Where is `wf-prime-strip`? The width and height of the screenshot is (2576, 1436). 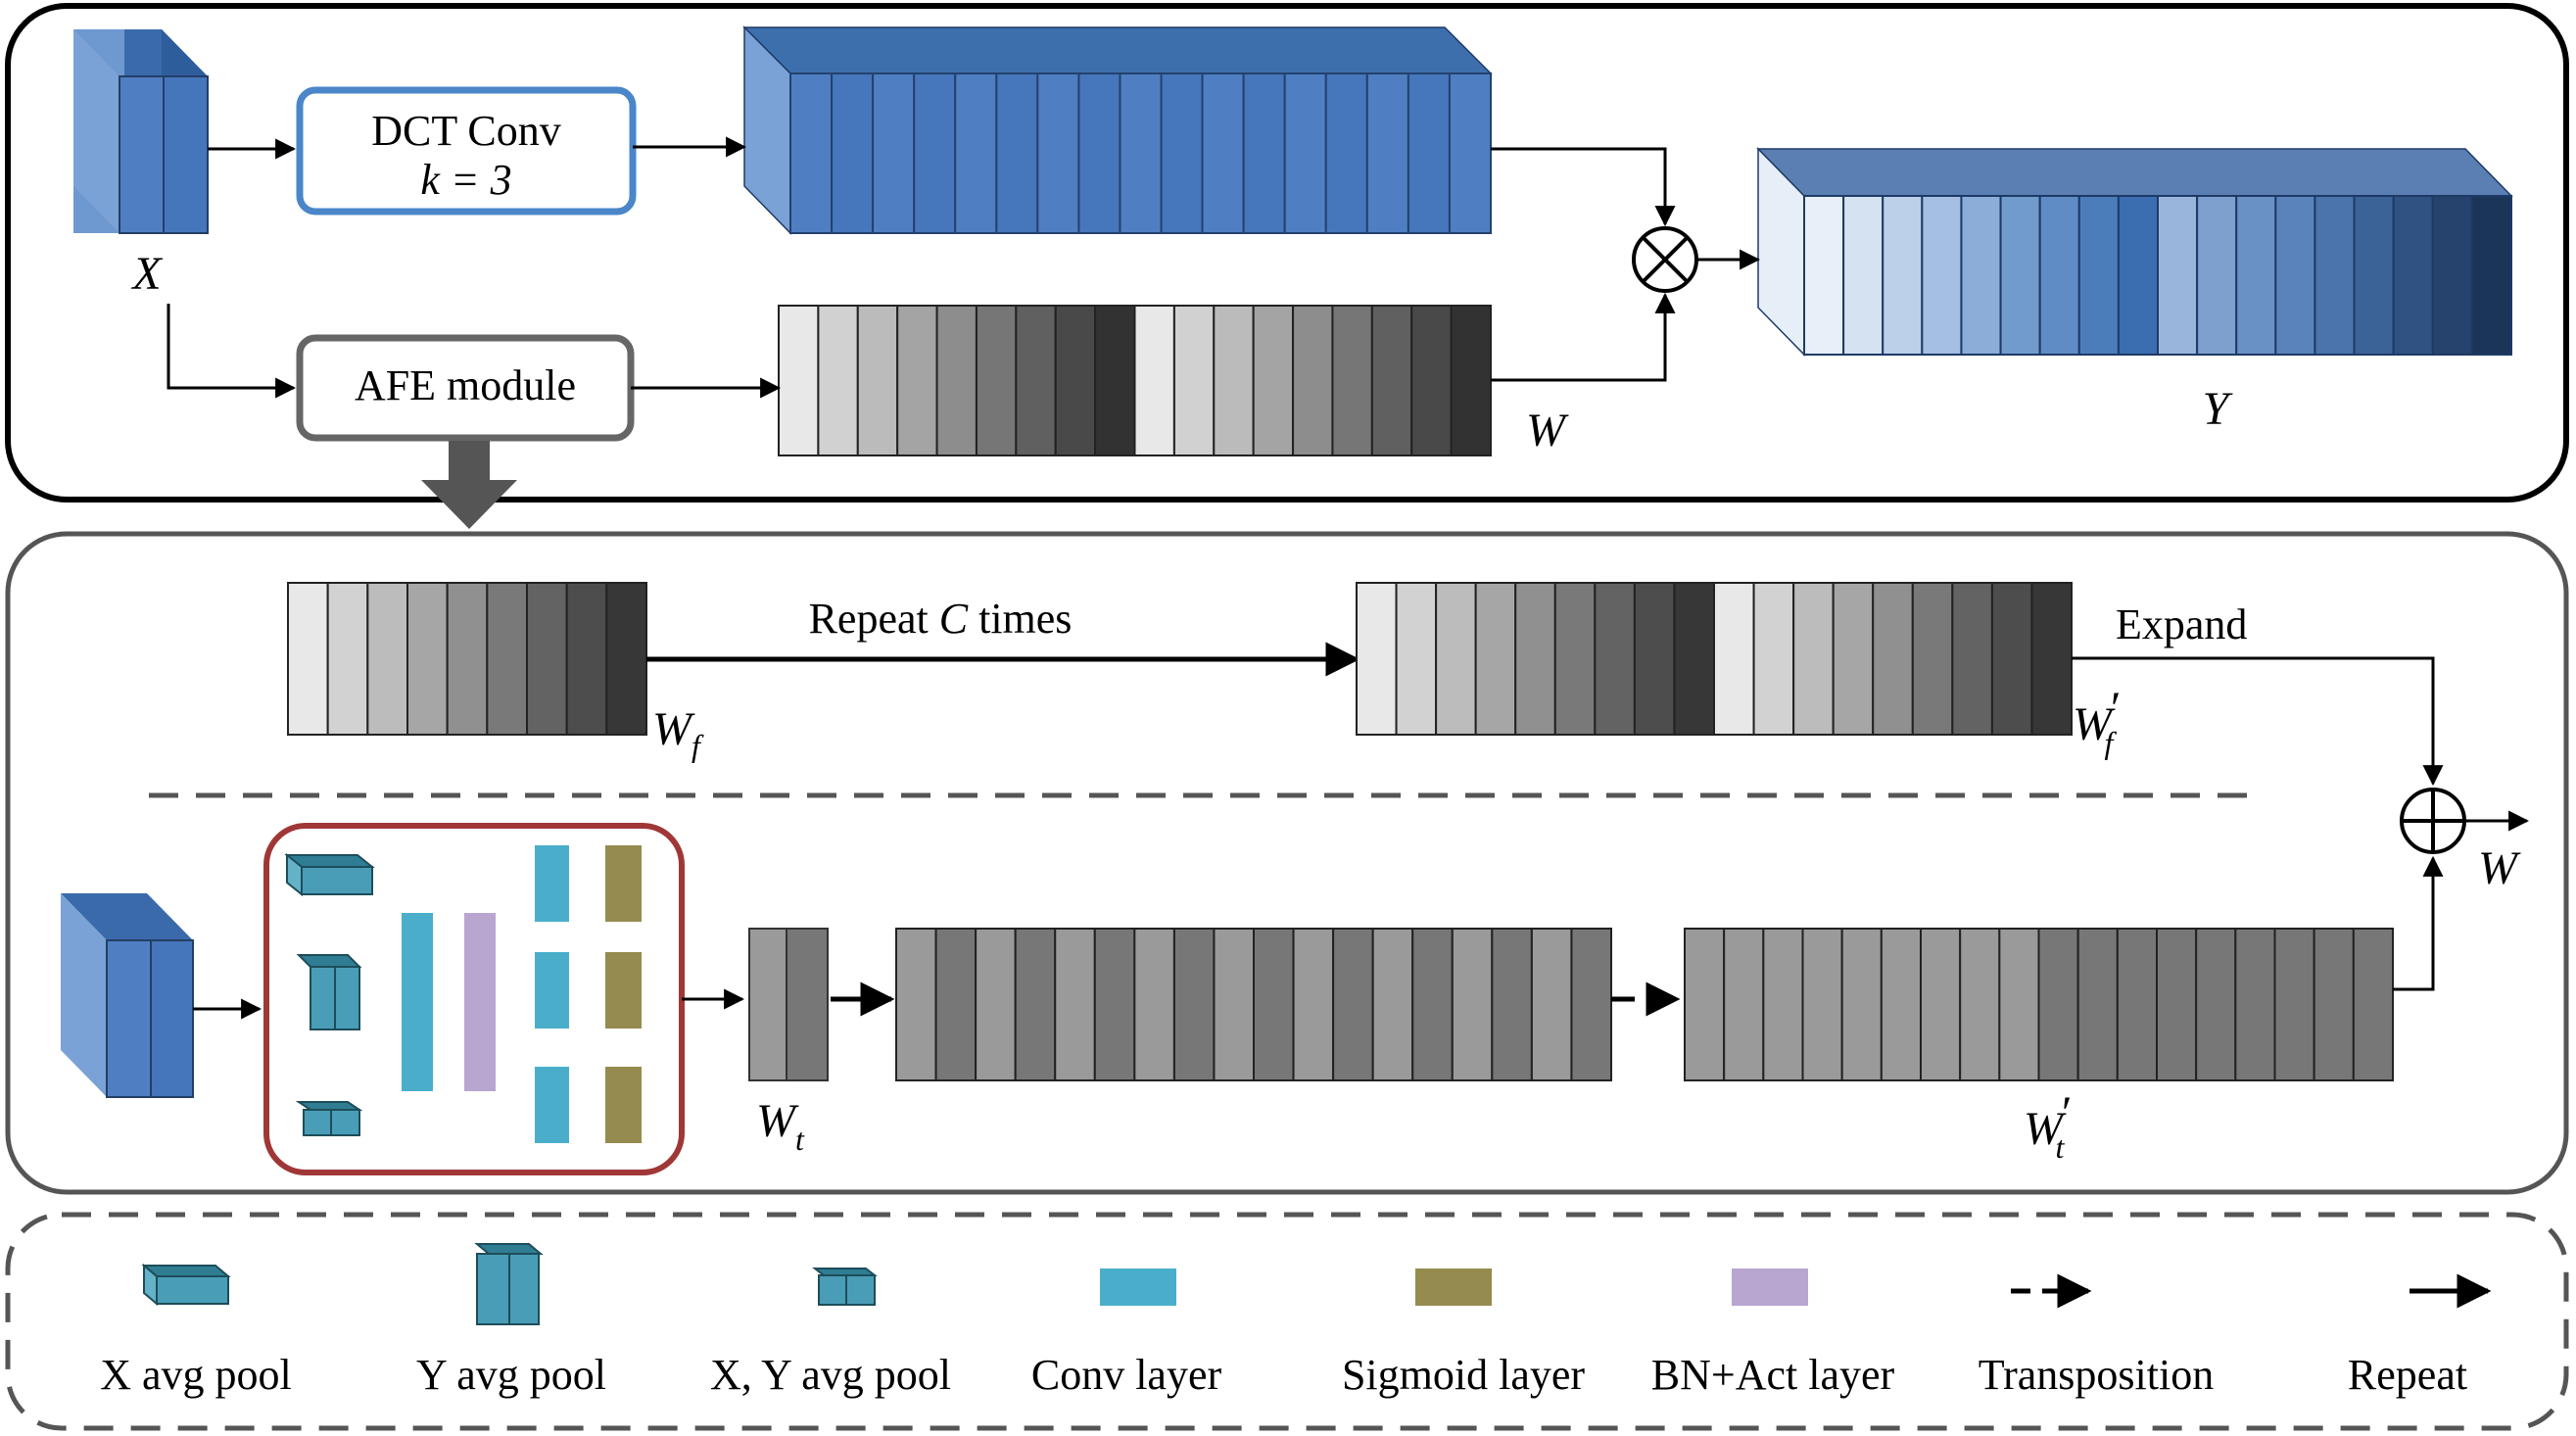
wf-prime-strip is located at coordinates (1714, 659).